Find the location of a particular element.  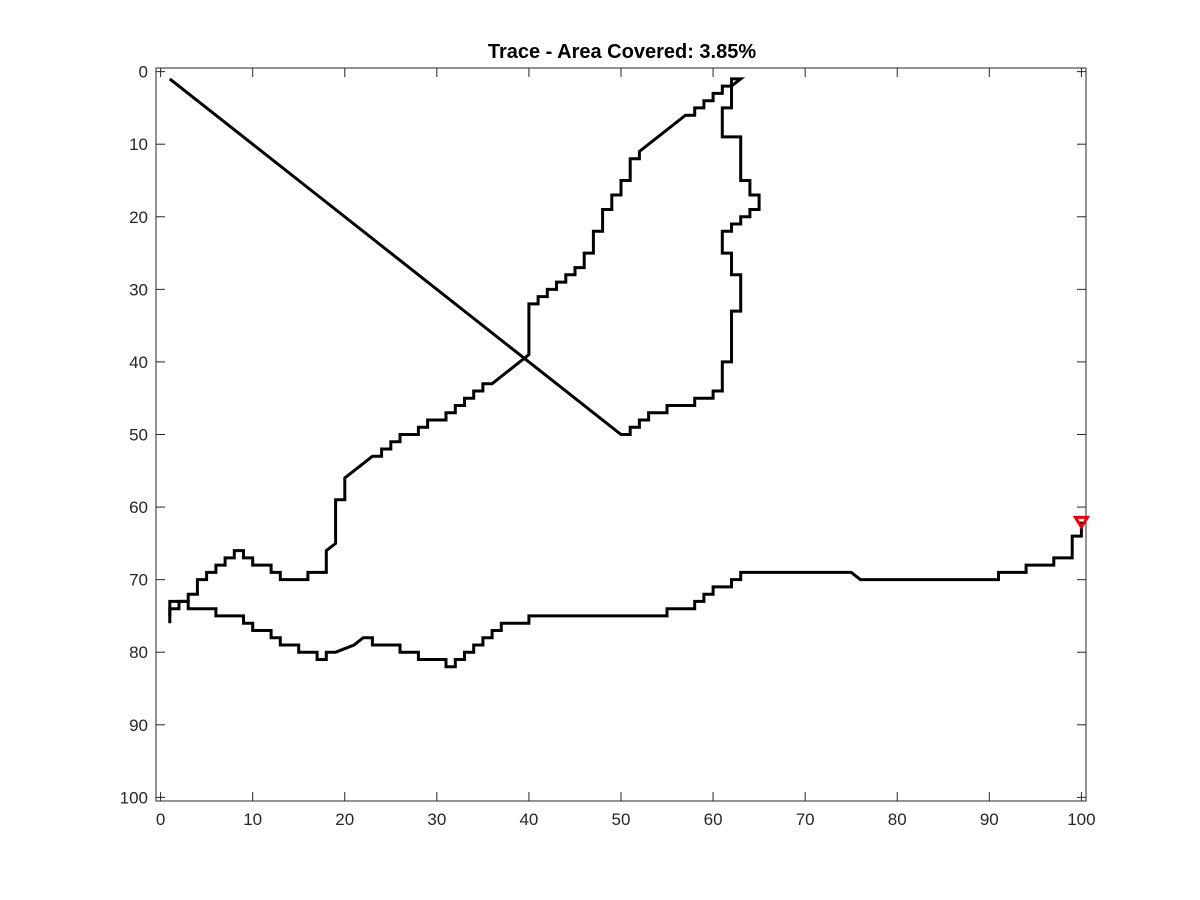

x-tick-label: 60 is located at coordinates (713, 819).